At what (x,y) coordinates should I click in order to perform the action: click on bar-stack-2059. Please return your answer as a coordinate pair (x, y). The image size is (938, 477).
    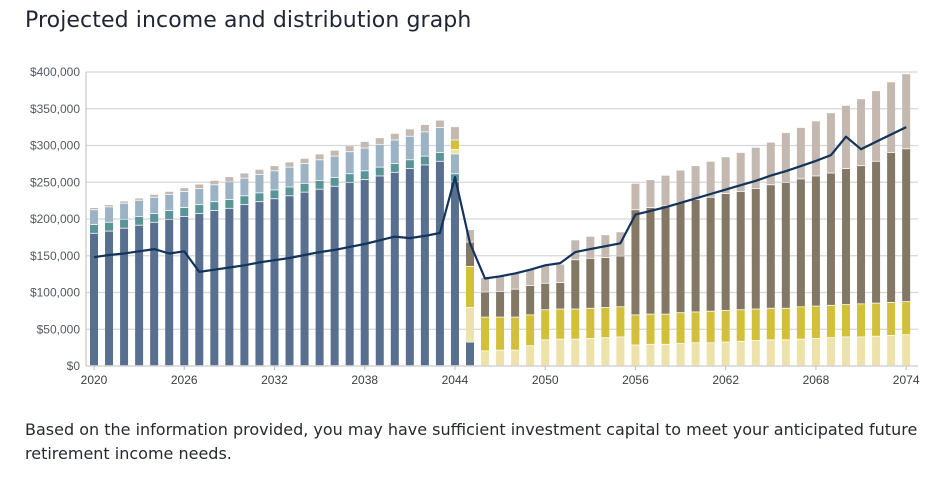
    Looking at the image, I should click on (680, 268).